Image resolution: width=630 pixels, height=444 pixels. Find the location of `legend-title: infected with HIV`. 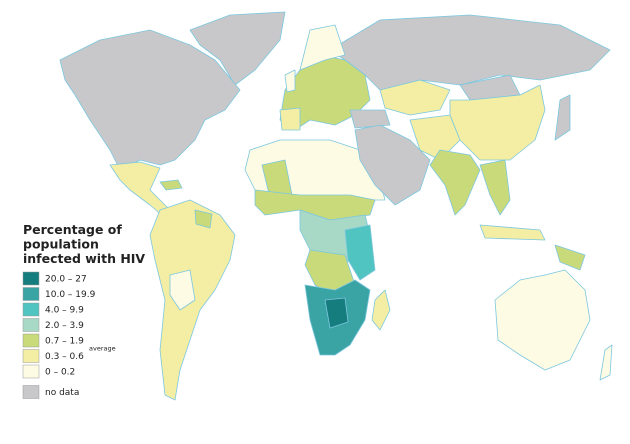

legend-title: infected with HIV is located at coordinates (84, 258).